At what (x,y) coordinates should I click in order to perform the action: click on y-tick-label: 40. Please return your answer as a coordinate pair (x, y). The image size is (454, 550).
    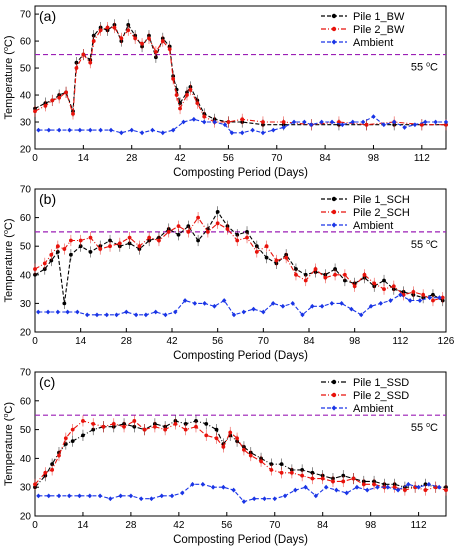
    Looking at the image, I should click on (26, 96).